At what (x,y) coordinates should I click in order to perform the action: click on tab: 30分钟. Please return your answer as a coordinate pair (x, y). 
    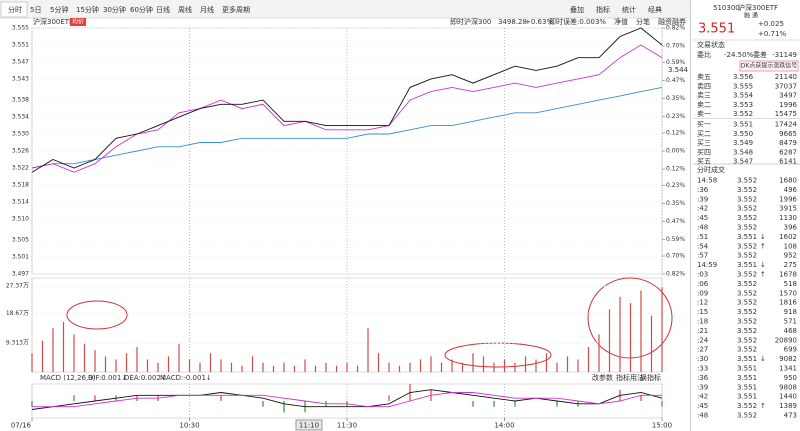
    Looking at the image, I should click on (114, 9).